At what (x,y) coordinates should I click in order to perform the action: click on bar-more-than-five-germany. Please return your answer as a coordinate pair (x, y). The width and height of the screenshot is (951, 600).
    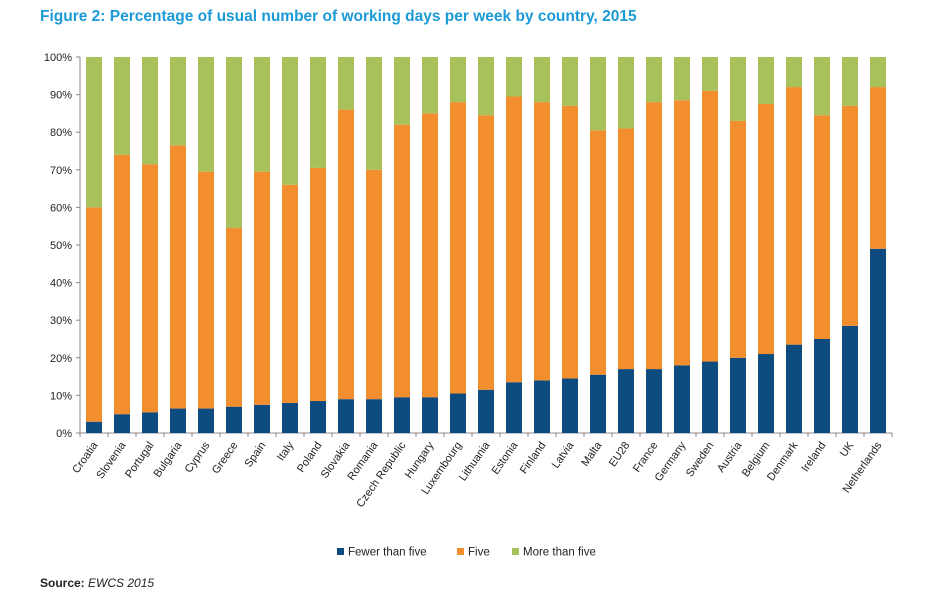
    Looking at the image, I should click on (682, 79).